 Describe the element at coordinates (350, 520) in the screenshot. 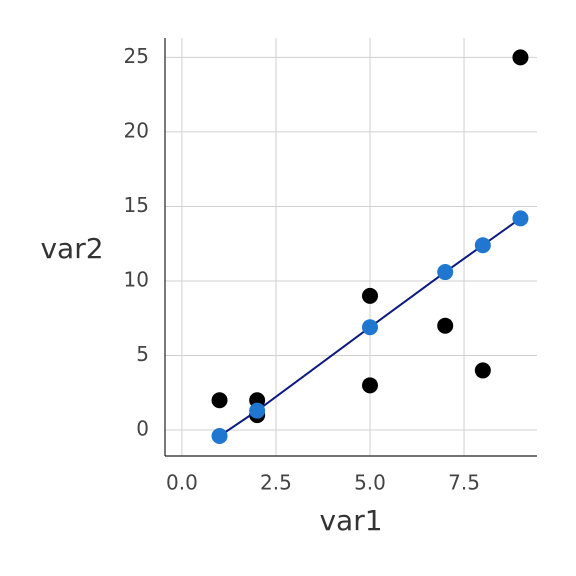

I see `x-axis-title: var1` at that location.